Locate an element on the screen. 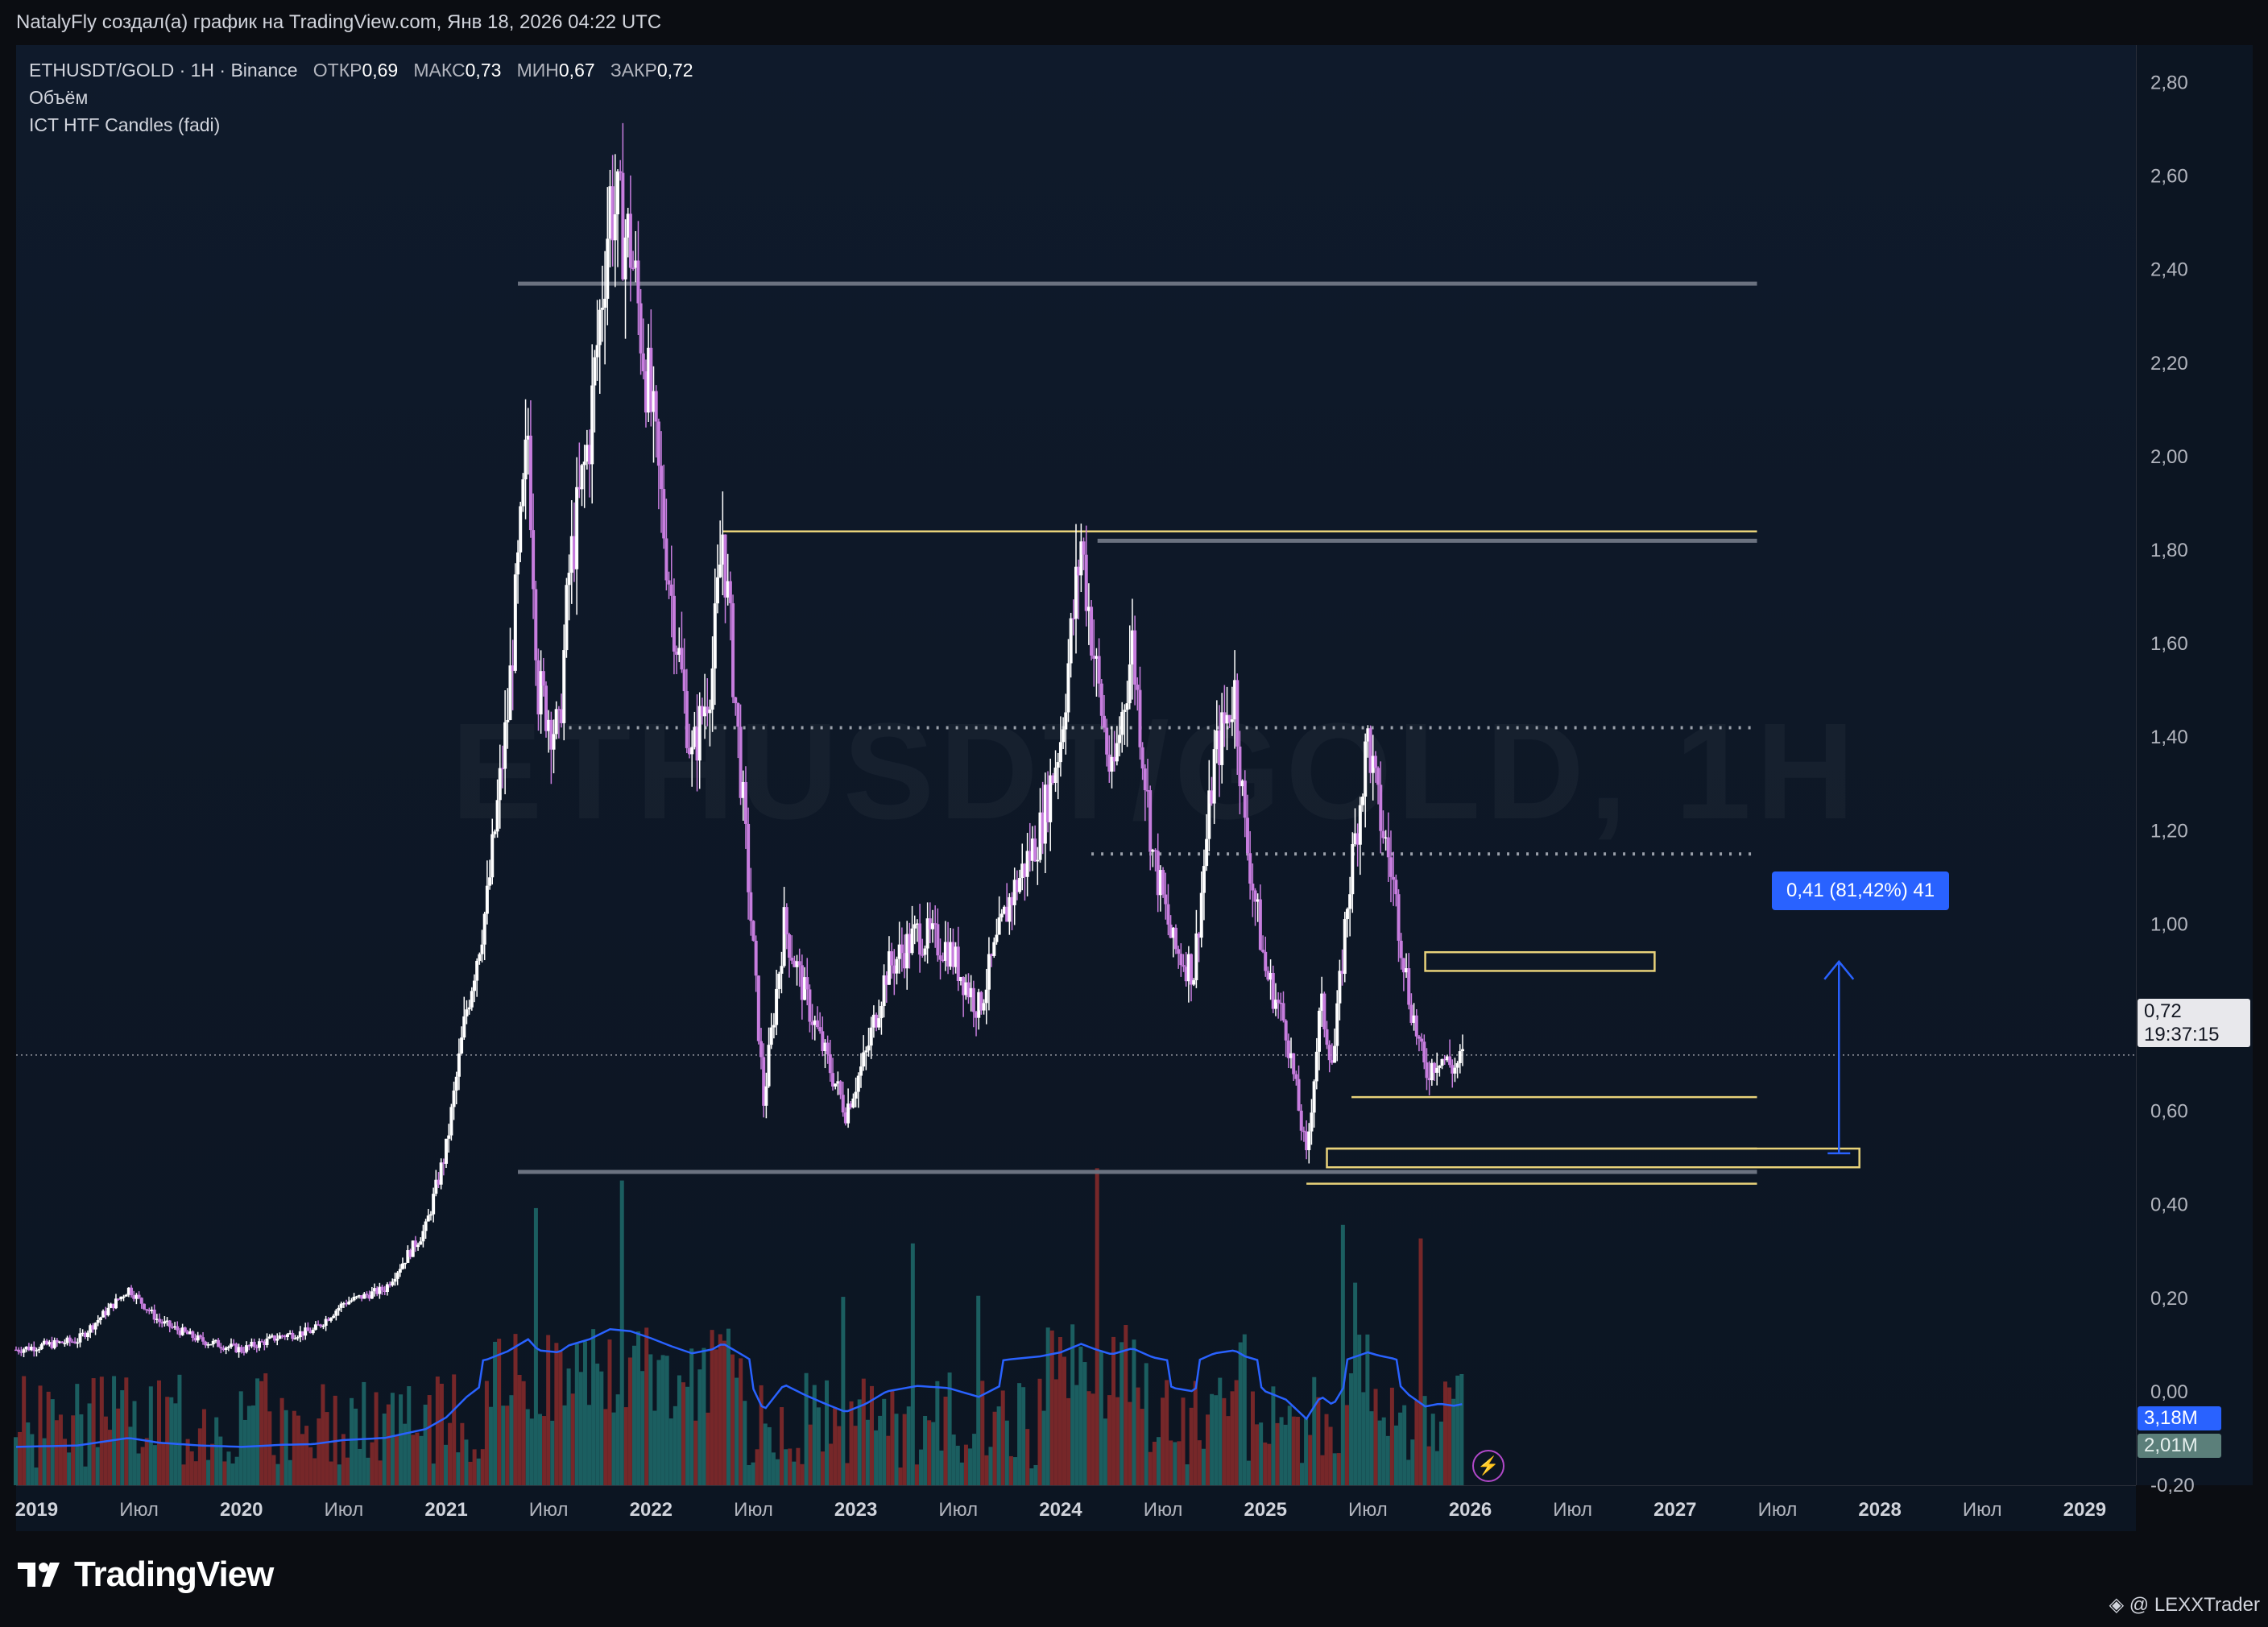 The height and width of the screenshot is (1627, 2268). price-tick-label: -0,20 is located at coordinates (2172, 1486).